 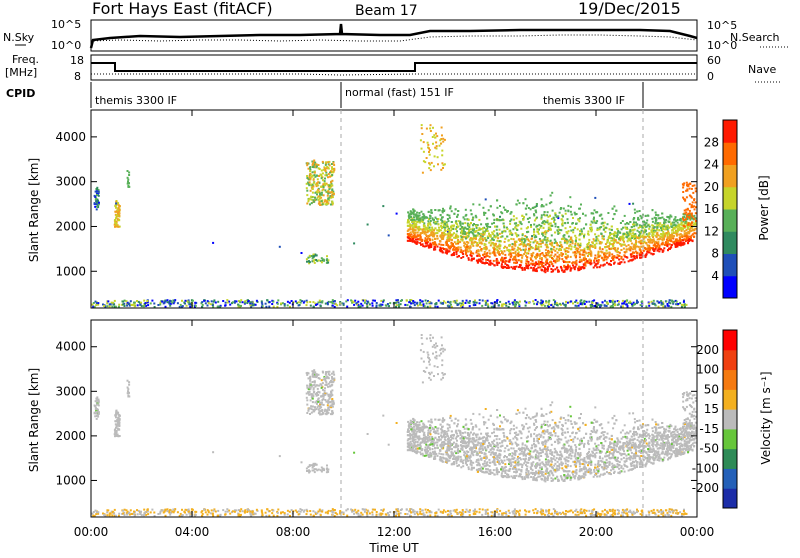 I want to click on freq-label-2: [MHz], so click(x=21, y=72).